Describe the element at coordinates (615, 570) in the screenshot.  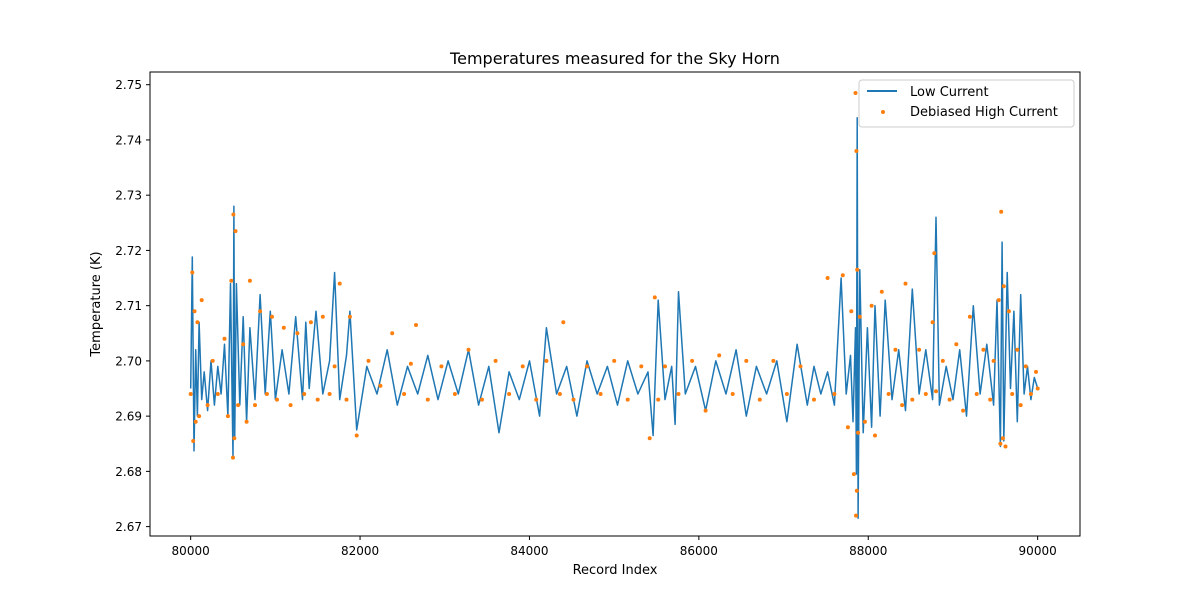
I see `x-axis-label: Record Index` at that location.